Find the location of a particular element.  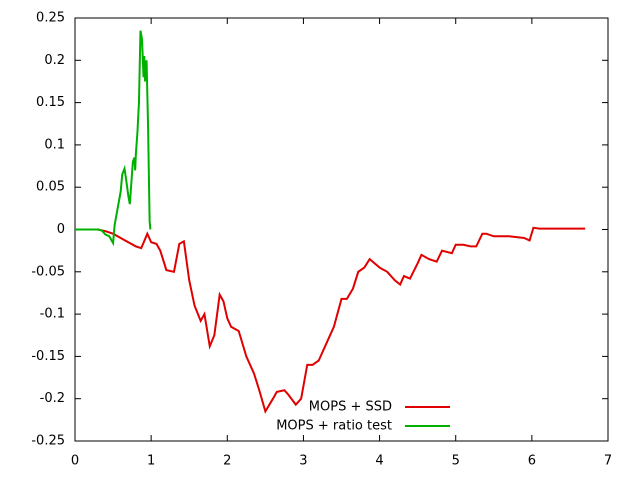

y-tick-label: 0.05 is located at coordinates (50, 187).